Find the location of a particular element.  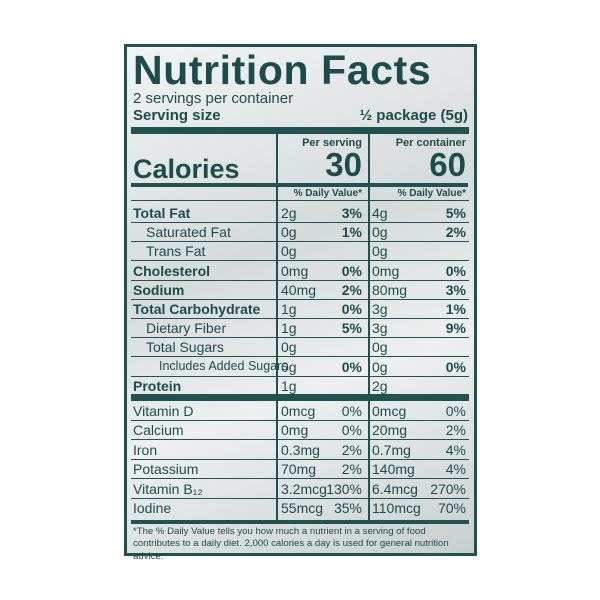

nutrient-name: Cholesterol is located at coordinates (172, 270).